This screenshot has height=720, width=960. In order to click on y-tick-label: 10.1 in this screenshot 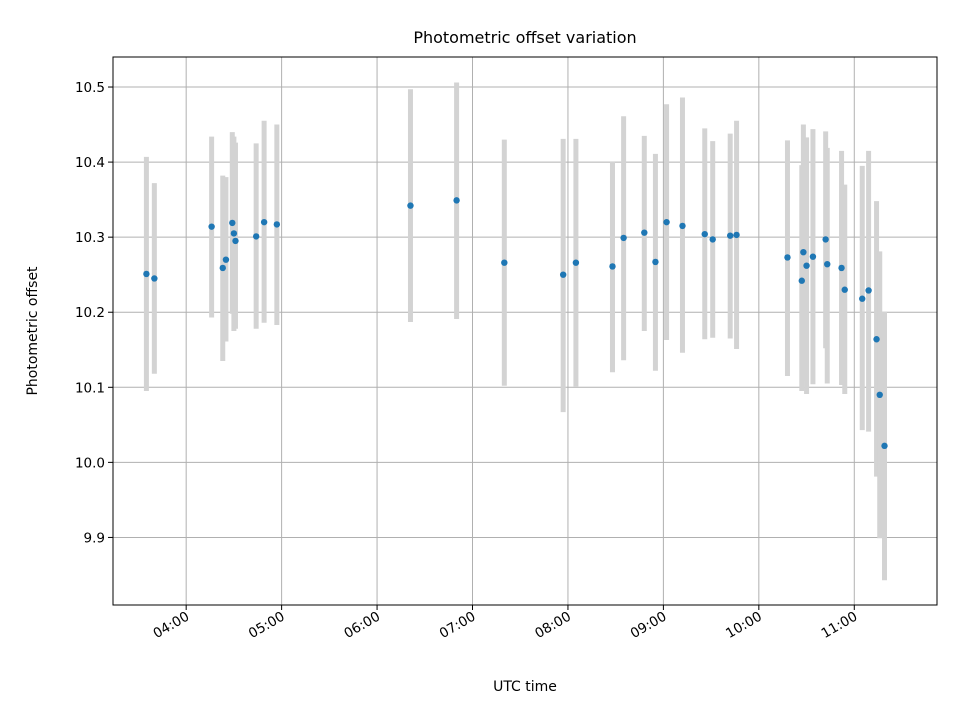, I will do `click(90, 388)`.